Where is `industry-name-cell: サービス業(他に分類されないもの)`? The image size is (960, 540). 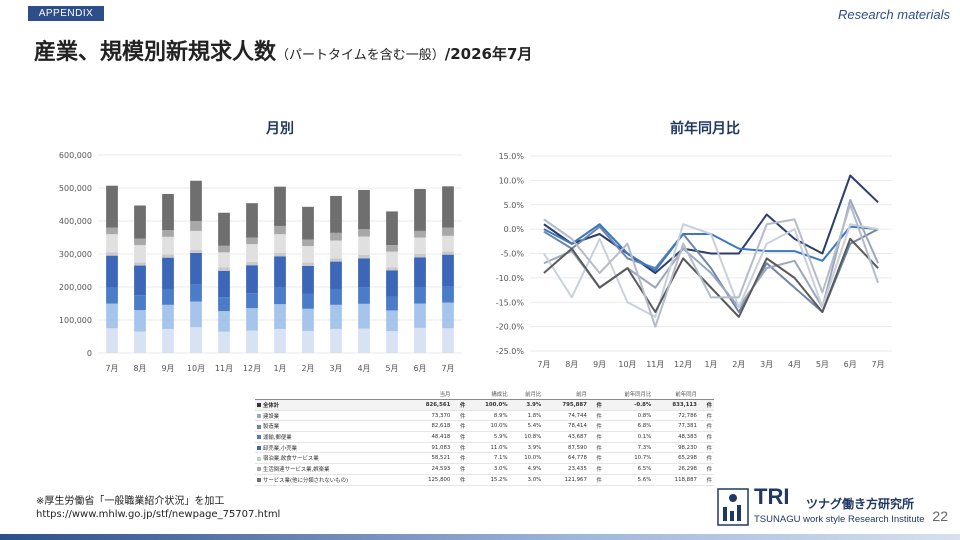
industry-name-cell: サービス業(他に分類されないもの) is located at coordinates (331, 480).